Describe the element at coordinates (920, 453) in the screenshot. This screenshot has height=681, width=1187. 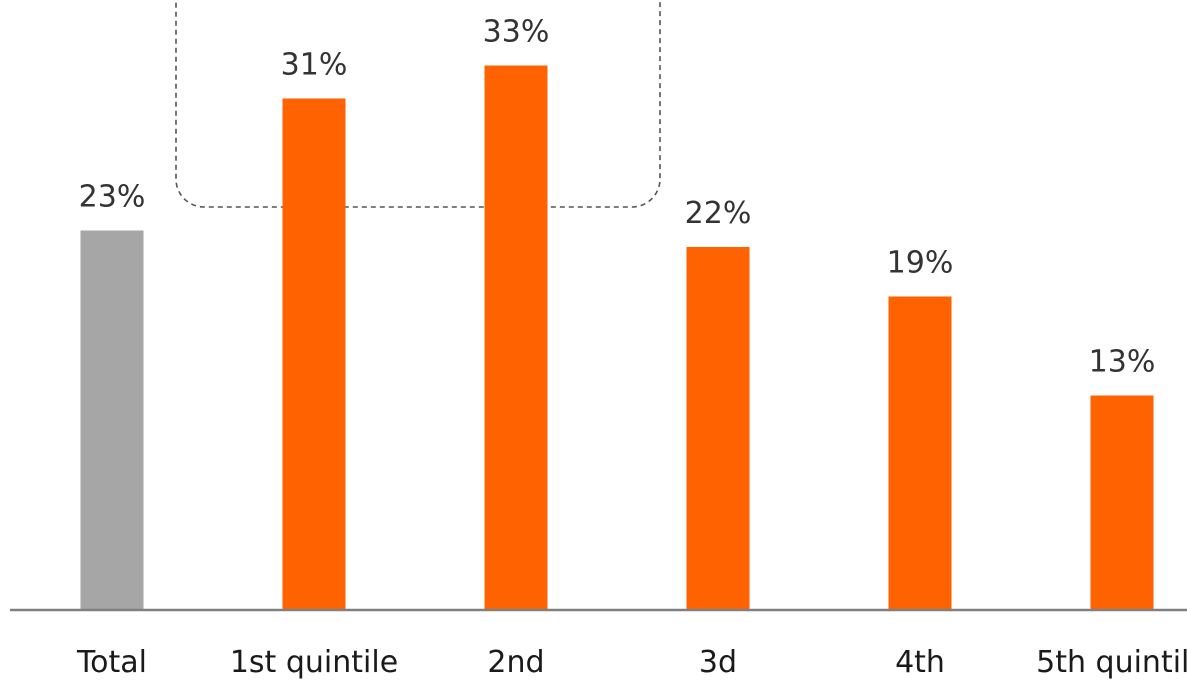
I see `bar-4th` at that location.